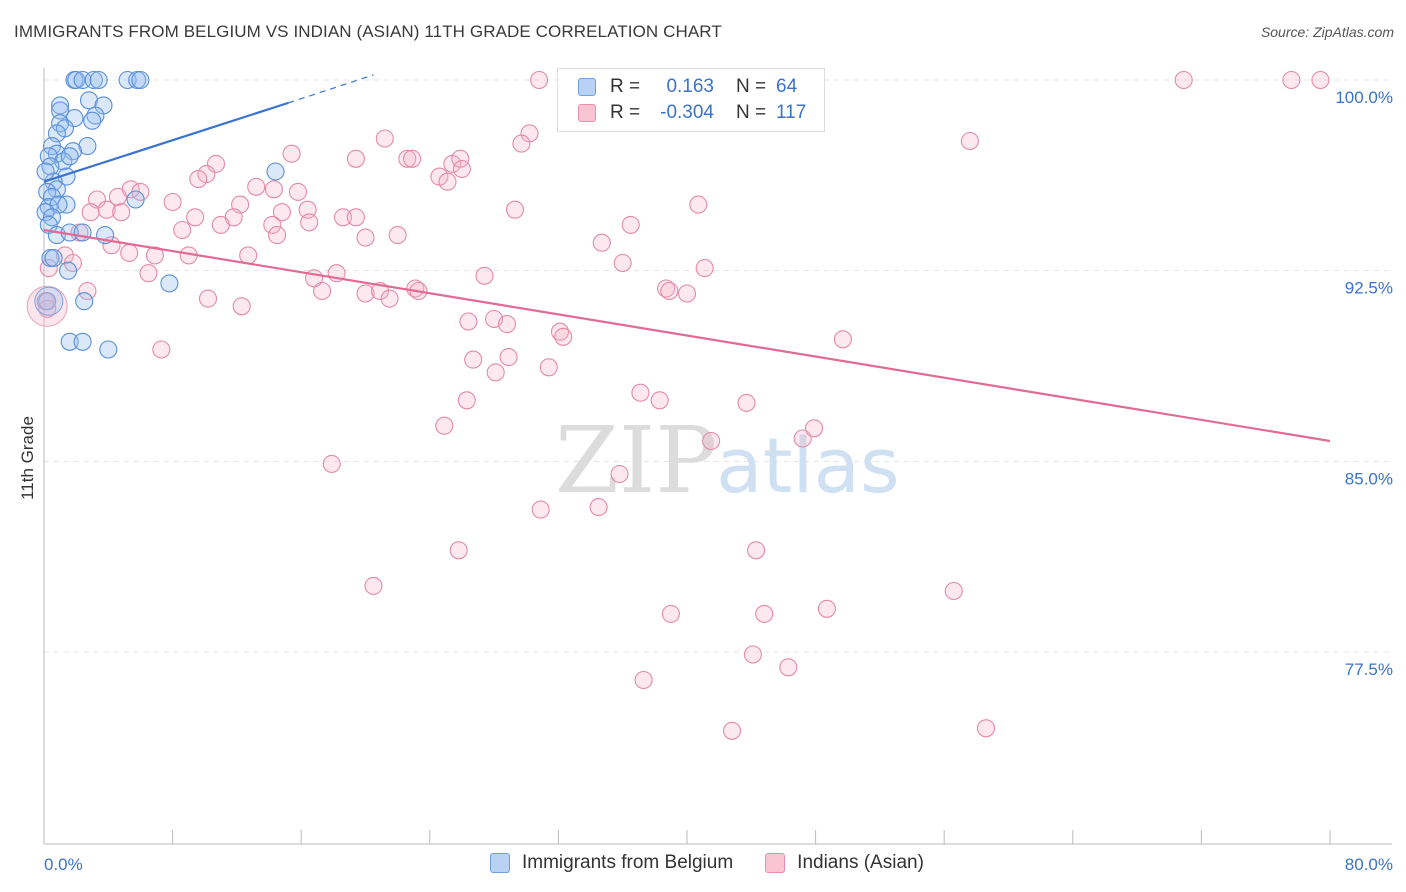  Describe the element at coordinates (844, 863) in the screenshot. I see `legend-item-indian: Indians (Asian)` at that location.